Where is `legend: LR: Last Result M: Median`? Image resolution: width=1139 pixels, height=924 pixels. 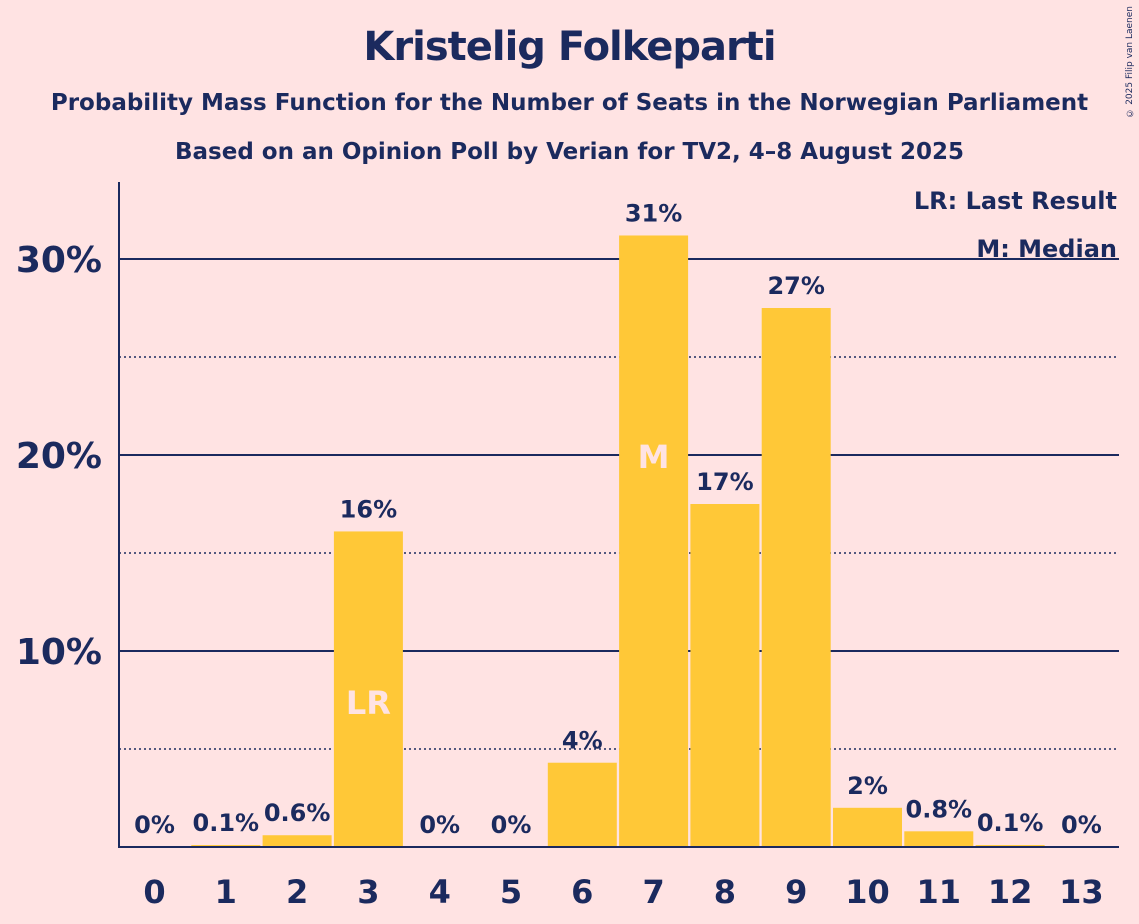
legend: LR: Last Result M: Median is located at coordinates (1015, 225).